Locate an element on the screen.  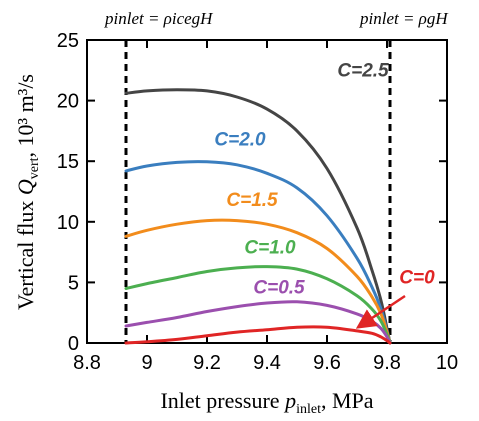
y-tick-label: 25 is located at coordinates (68, 41).